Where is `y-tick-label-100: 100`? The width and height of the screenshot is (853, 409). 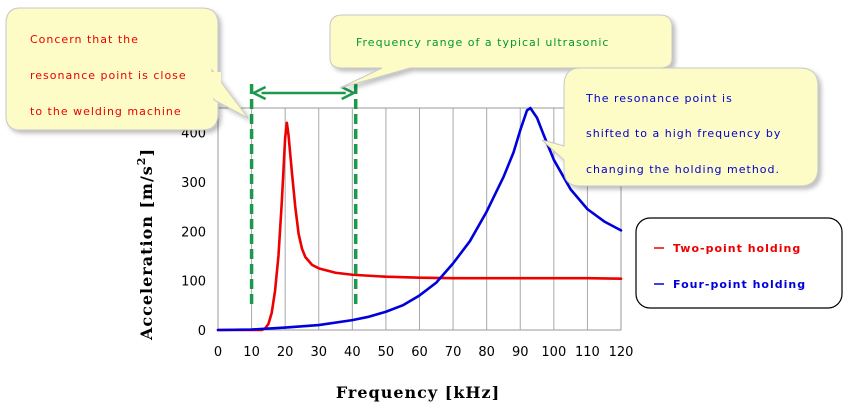 y-tick-label-100: 100 is located at coordinates (193, 282).